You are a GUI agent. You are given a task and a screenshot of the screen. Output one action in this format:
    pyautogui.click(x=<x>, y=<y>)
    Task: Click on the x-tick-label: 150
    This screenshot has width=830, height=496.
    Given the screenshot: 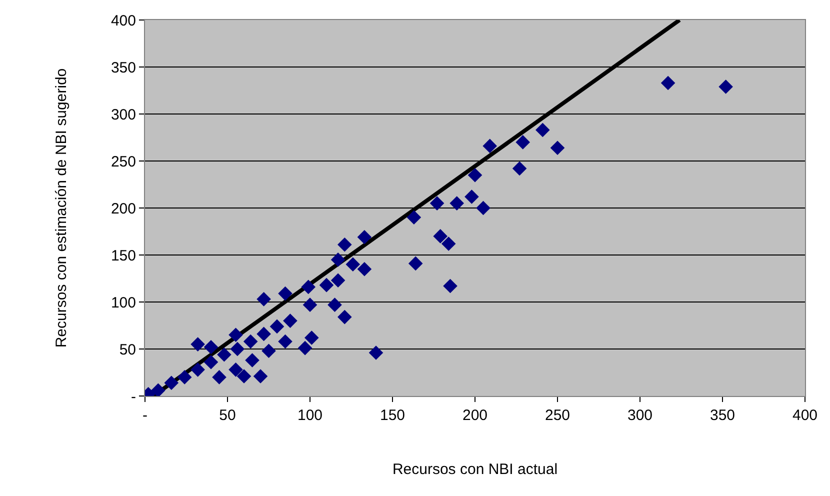 What is the action you would take?
    pyautogui.click(x=393, y=415)
    